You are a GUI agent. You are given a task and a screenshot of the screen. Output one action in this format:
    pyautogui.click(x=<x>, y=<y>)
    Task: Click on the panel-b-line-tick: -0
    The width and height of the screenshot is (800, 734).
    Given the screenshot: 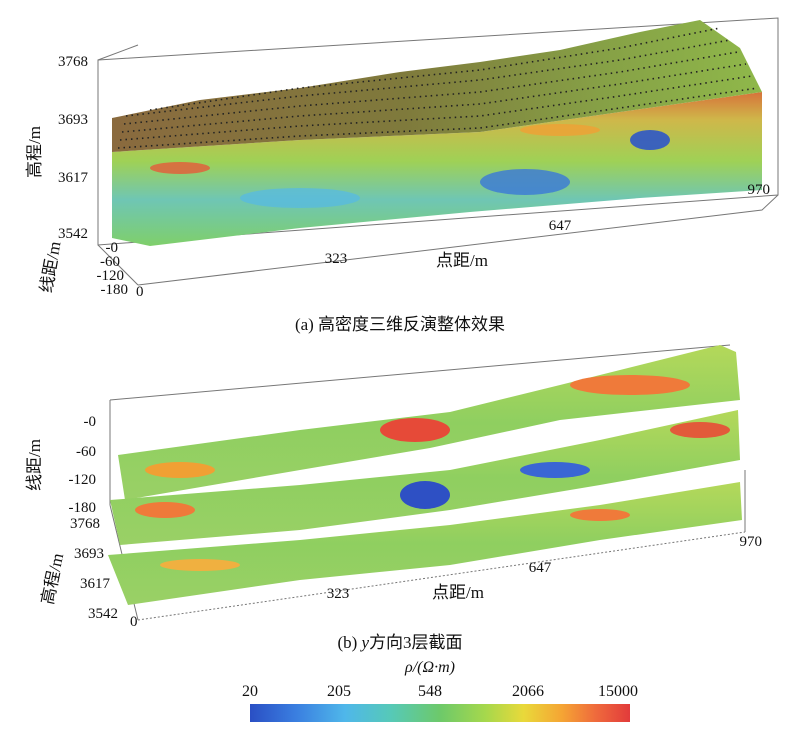 What is the action you would take?
    pyautogui.click(x=90, y=422)
    